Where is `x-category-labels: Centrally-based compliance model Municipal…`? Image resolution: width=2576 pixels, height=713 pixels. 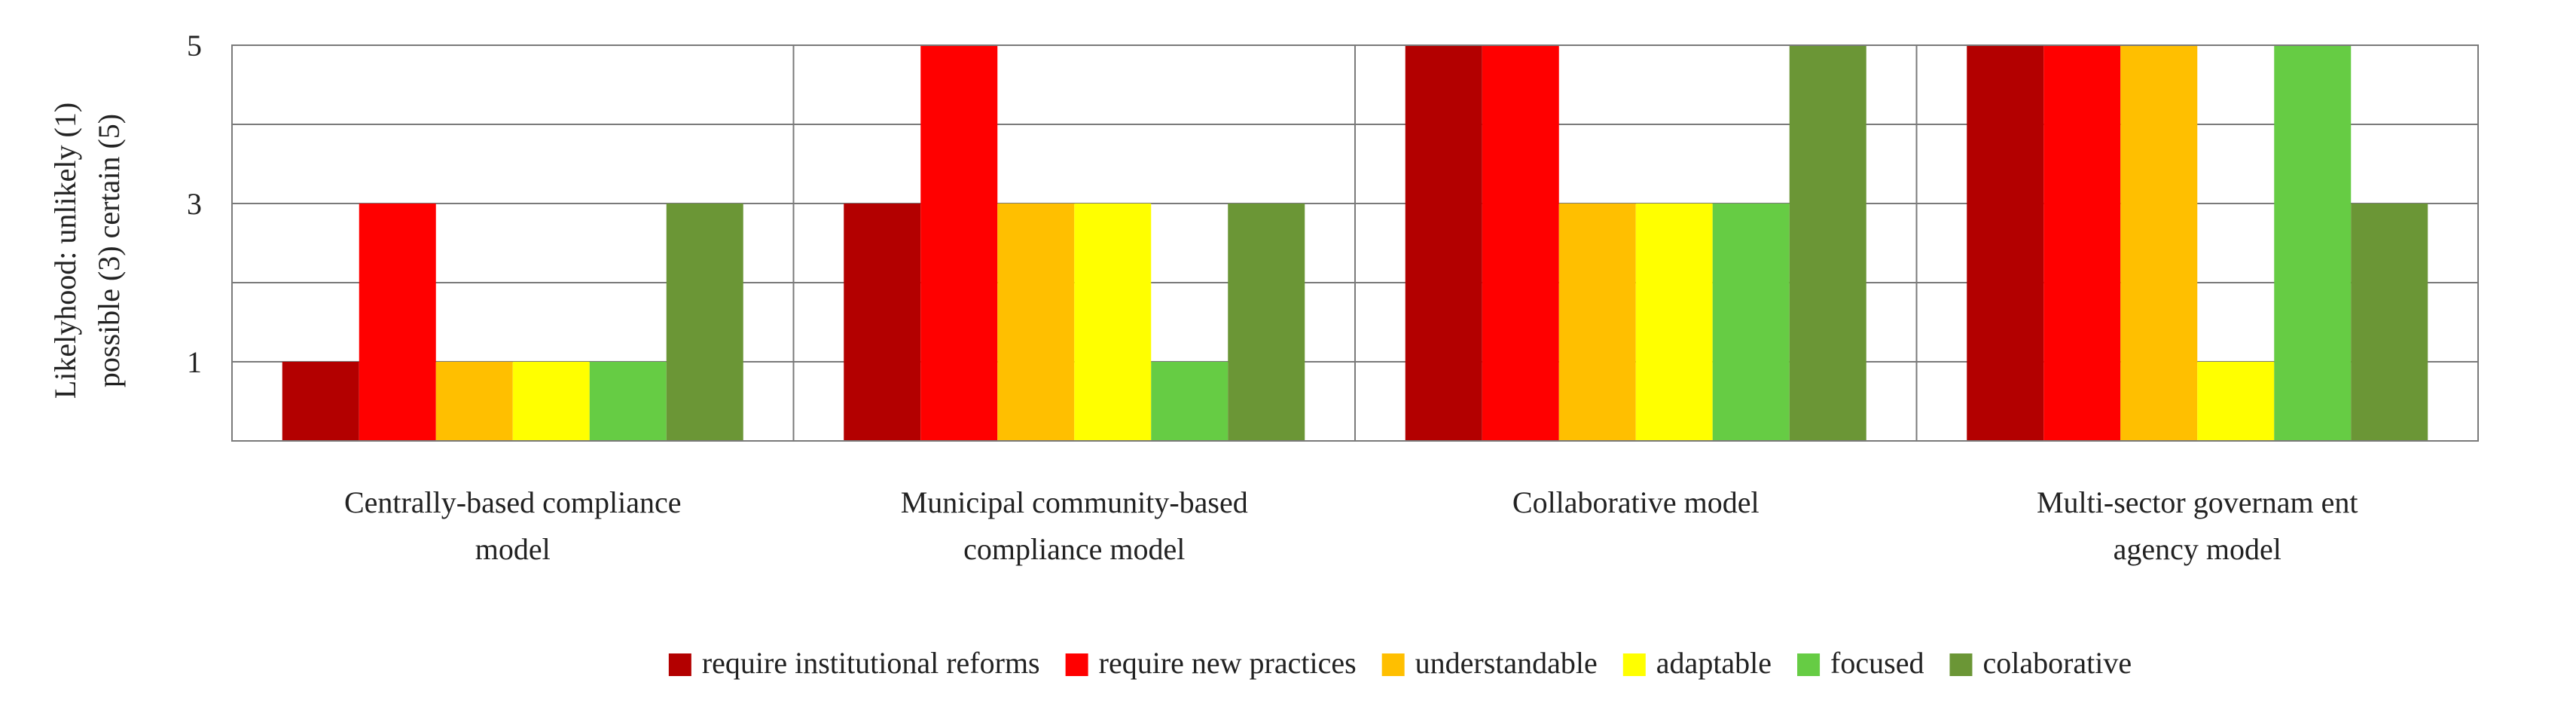
x-category-labels: Centrally-based compliance model Municipal… is located at coordinates (1351, 525).